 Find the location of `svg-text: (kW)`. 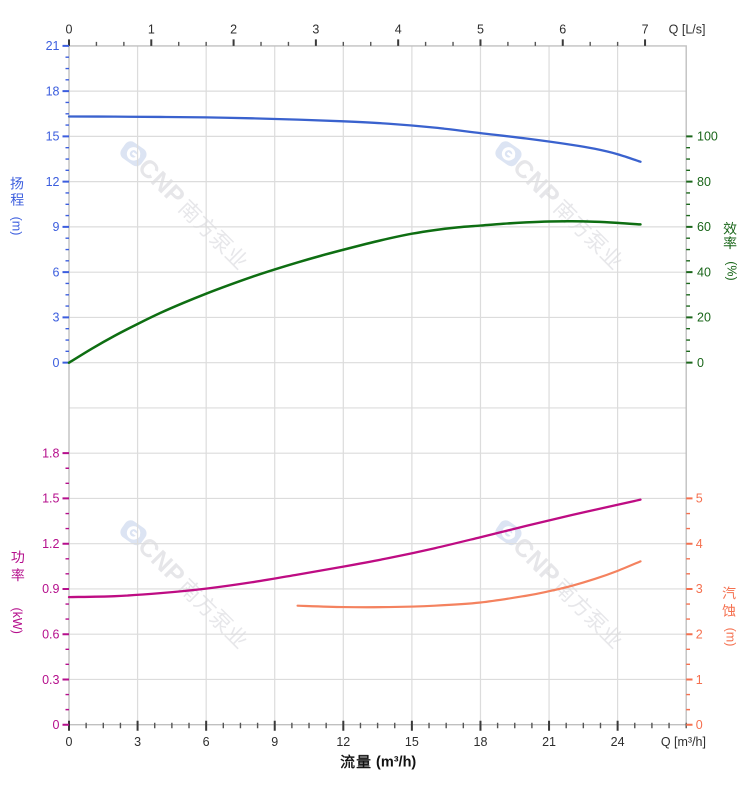

svg-text: (kW) is located at coordinates (17, 621).